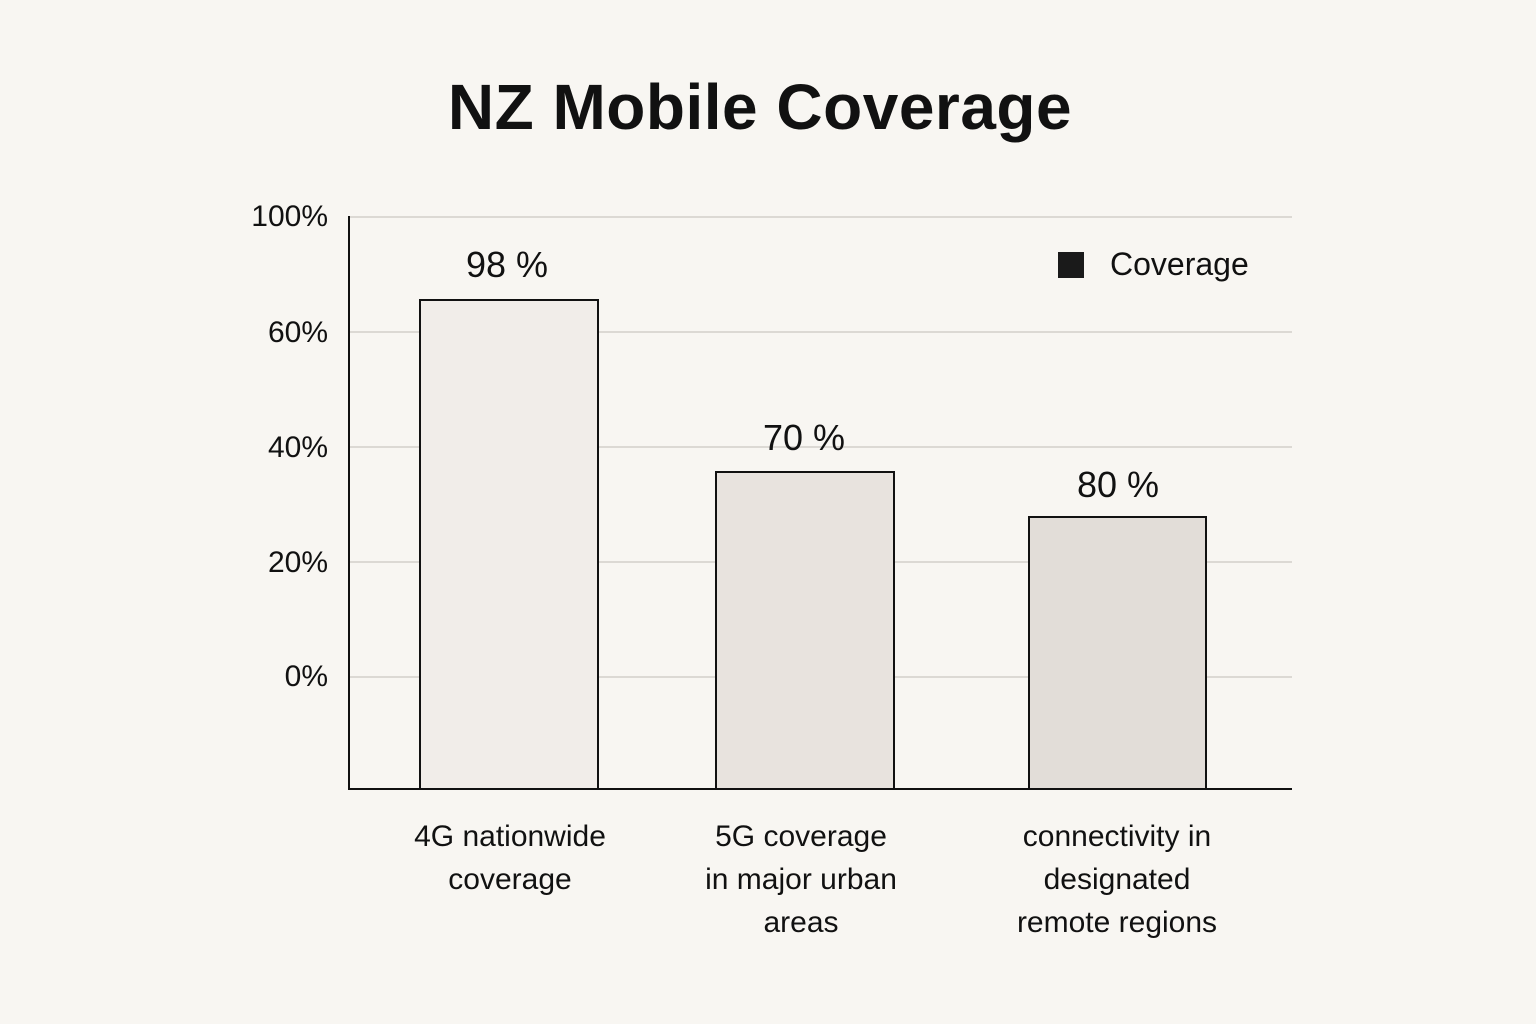  I want to click on category-label: 5G coverage in major urban areas, so click(801, 879).